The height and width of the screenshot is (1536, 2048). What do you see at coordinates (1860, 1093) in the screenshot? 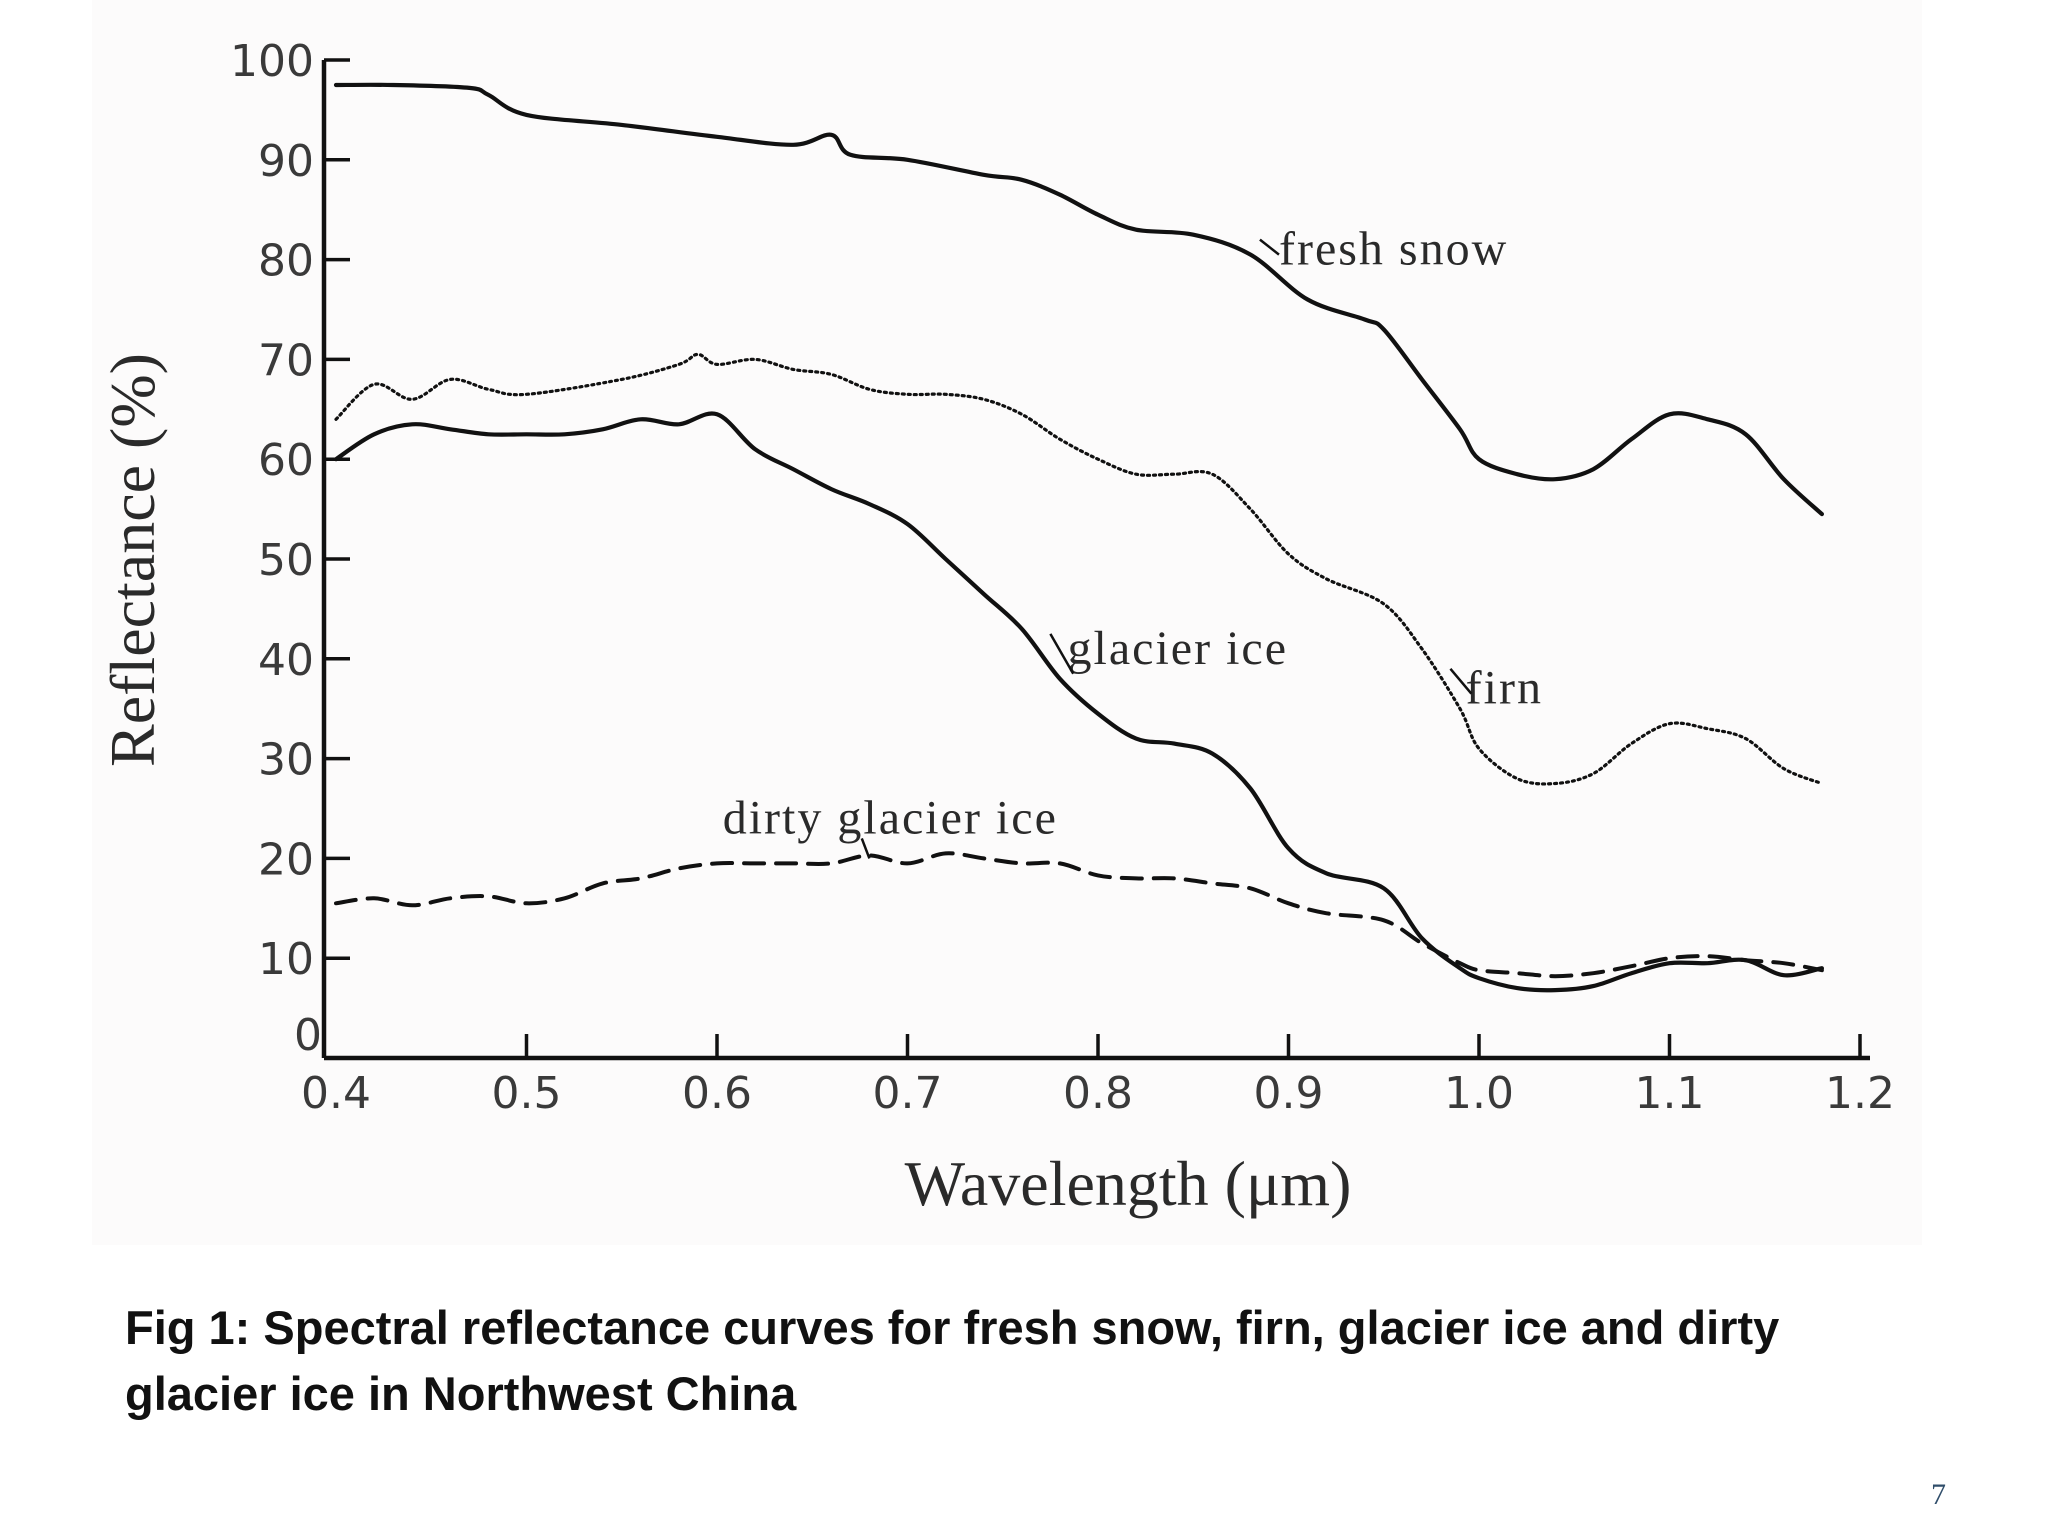
I see `x-tick-label: 1.2` at bounding box center [1860, 1093].